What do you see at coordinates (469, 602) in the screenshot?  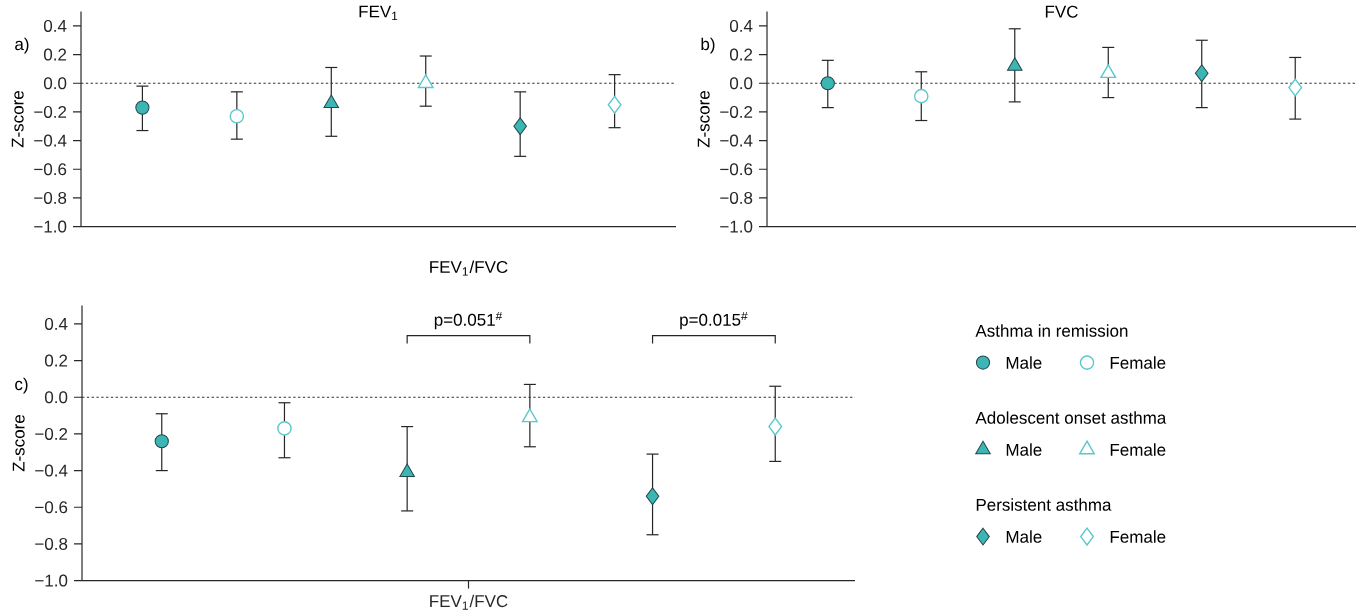 I see `x-axis-title: FEV$_{1}$/FVC` at bounding box center [469, 602].